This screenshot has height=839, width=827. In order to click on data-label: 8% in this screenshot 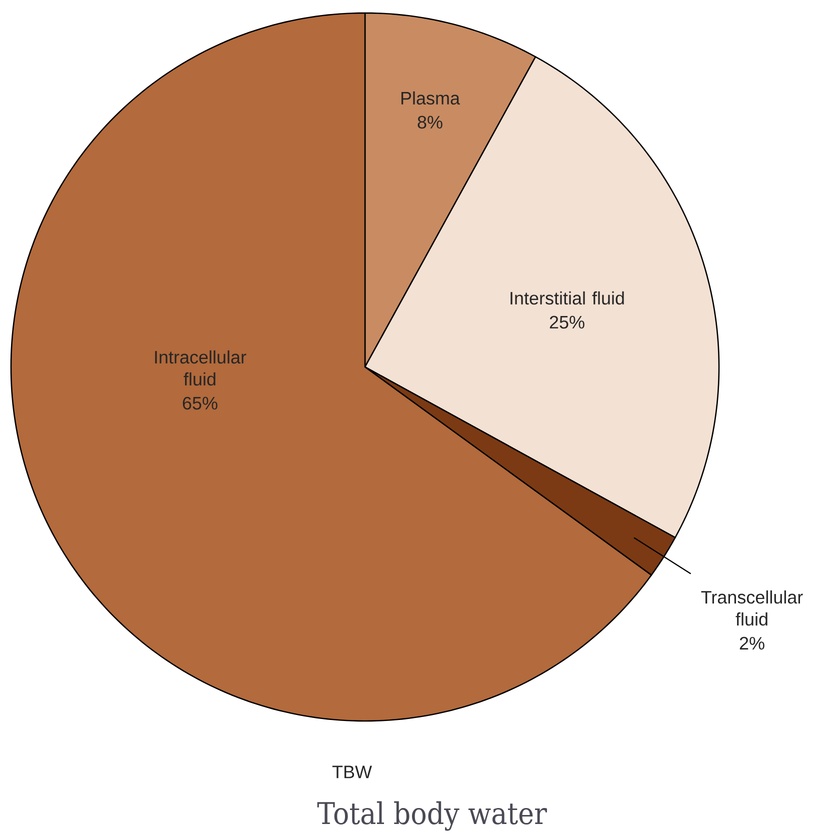, I will do `click(430, 122)`.